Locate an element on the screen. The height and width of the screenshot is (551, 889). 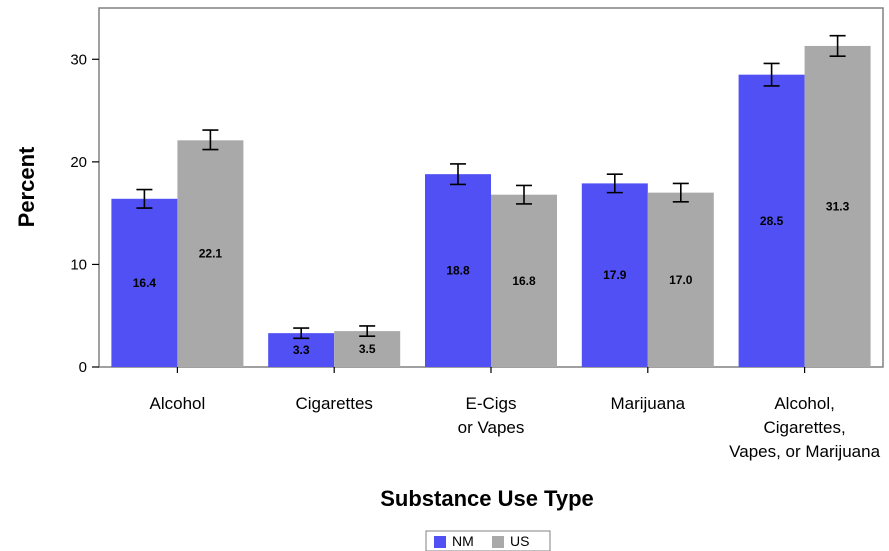
y-tick-label: 10 is located at coordinates (78, 264).